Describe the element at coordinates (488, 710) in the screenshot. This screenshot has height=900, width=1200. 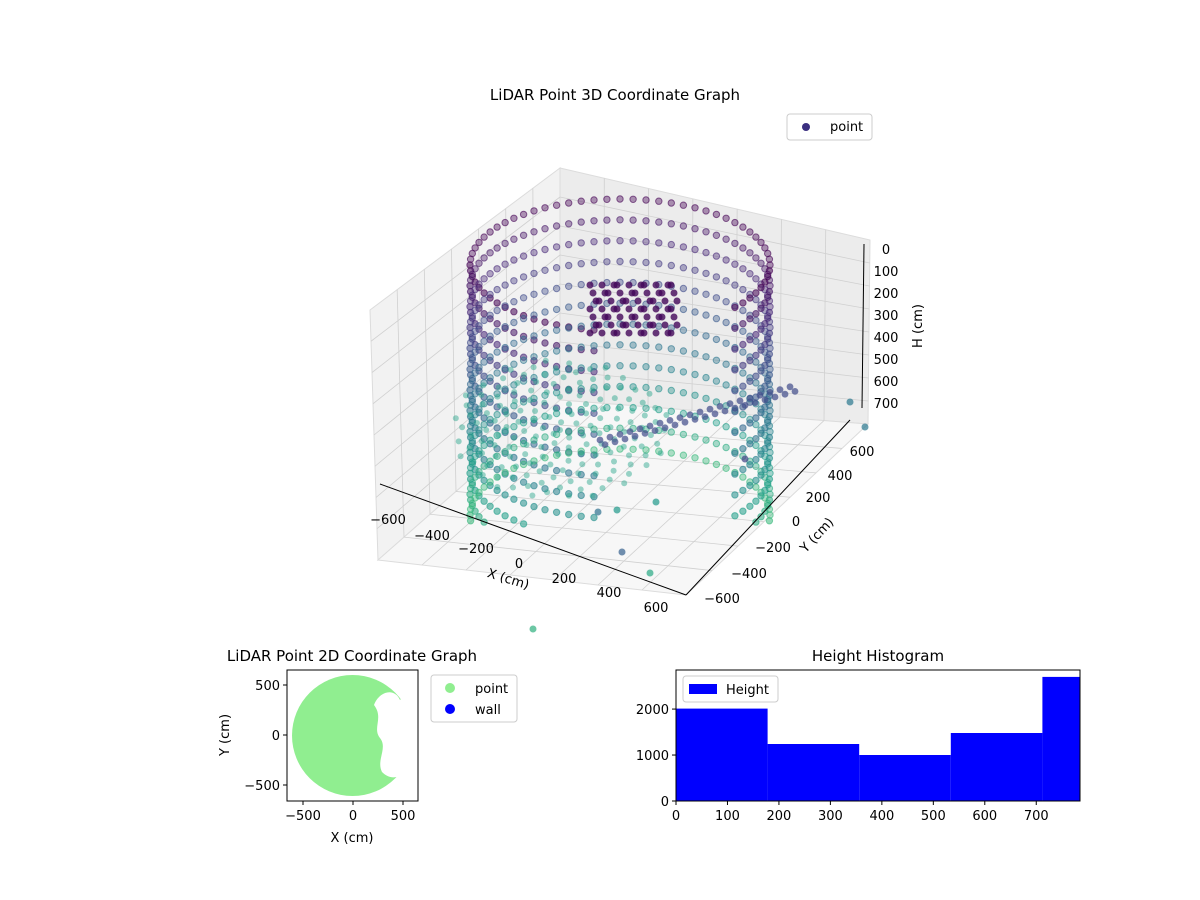
I see `legend-label-wall: wall` at that location.